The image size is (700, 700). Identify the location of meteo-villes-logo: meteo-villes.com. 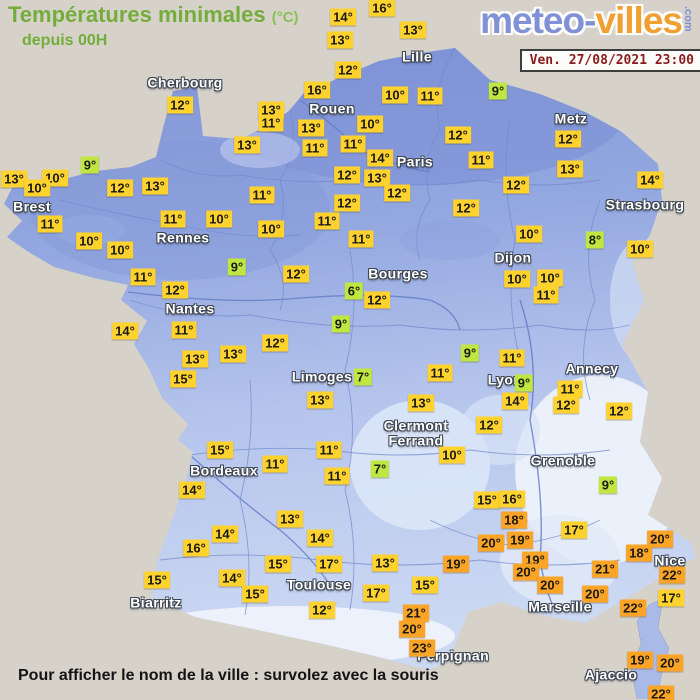
(587, 21).